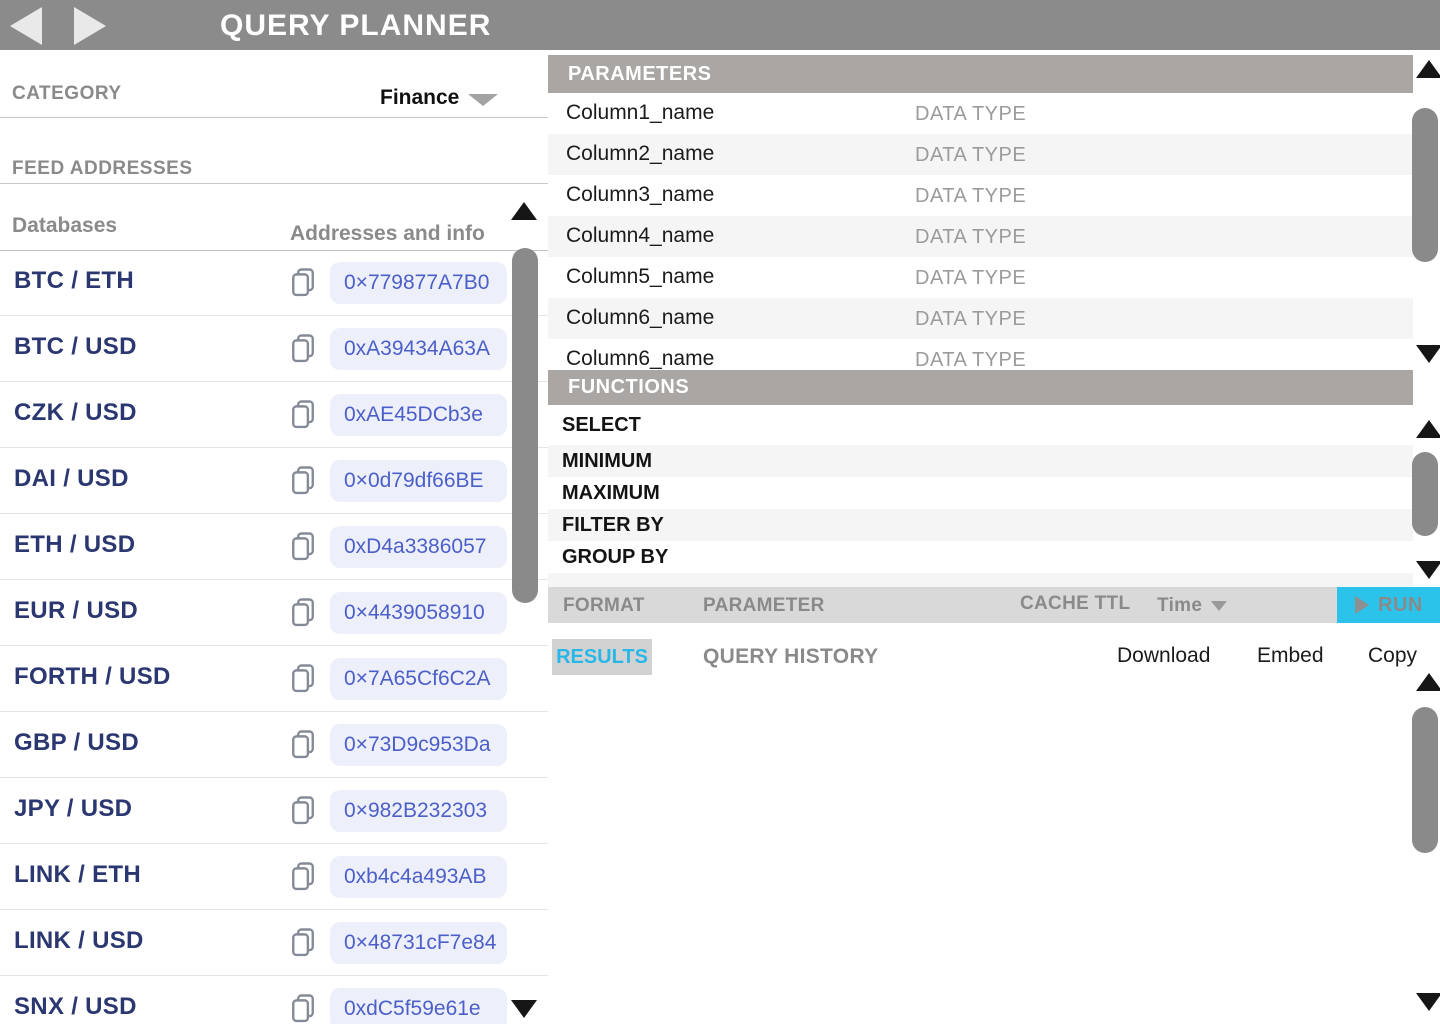 This screenshot has height=1024, width=1440. What do you see at coordinates (611, 492) in the screenshot?
I see `function-item-maximum: MAXIMUM` at bounding box center [611, 492].